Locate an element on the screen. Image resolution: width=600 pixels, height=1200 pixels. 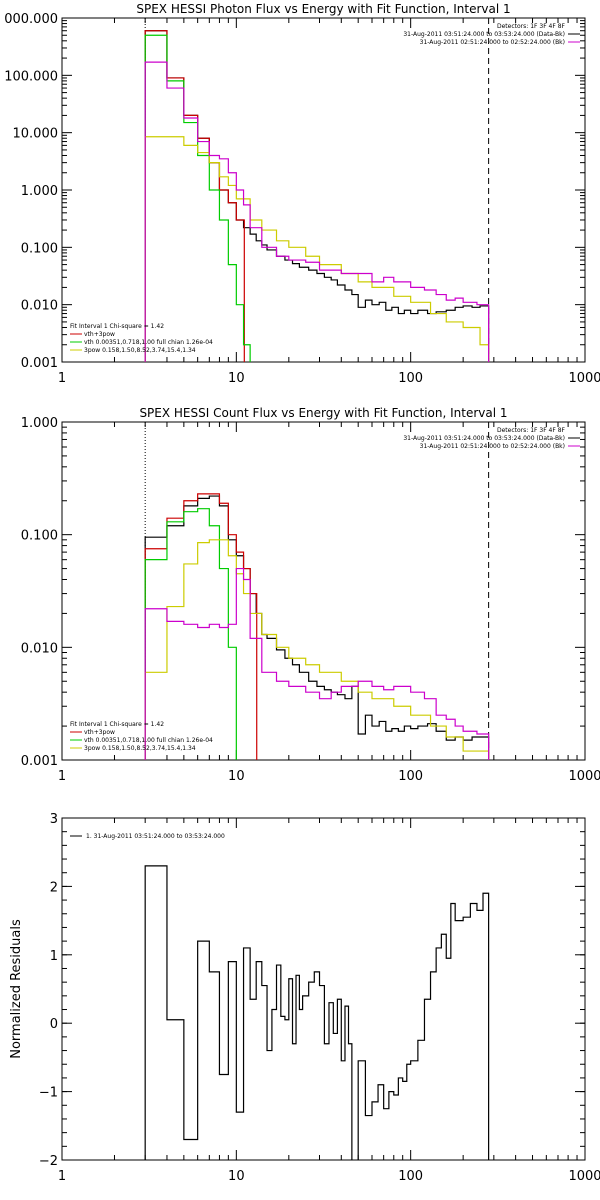
y-tick-label: −2 is located at coordinates (48, 1161).